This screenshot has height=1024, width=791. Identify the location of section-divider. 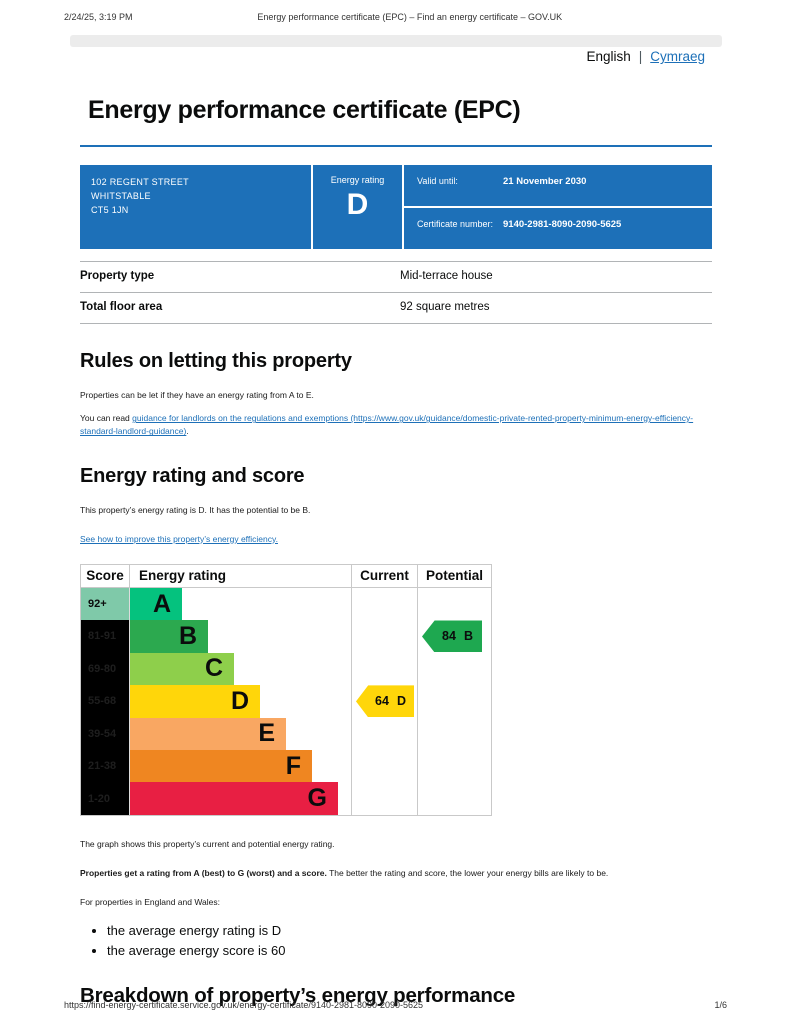
(396, 146).